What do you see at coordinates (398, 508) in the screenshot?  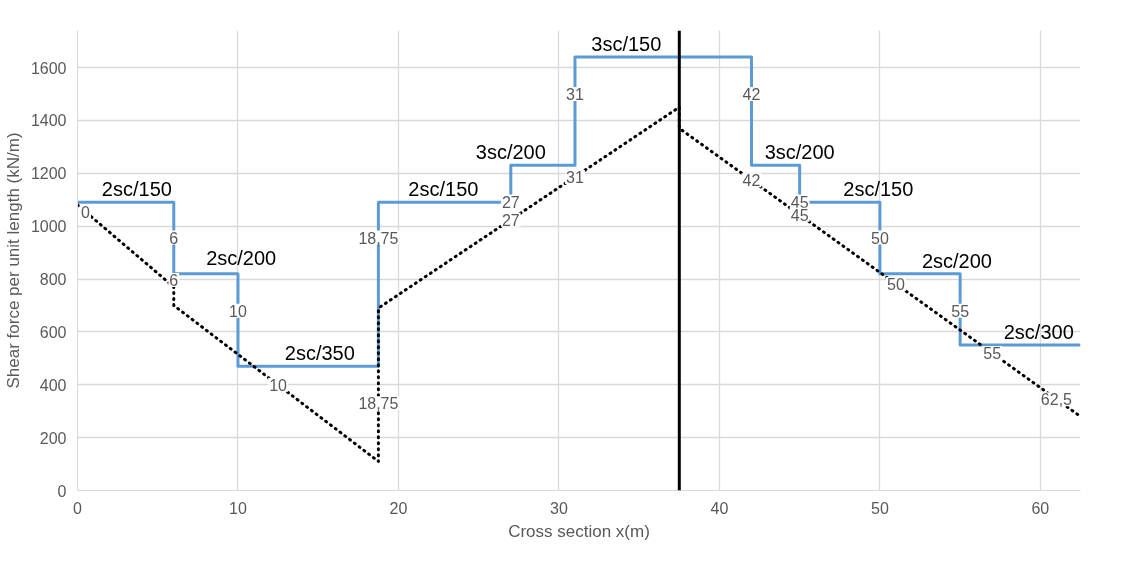 I see `x-tick-label: 20` at bounding box center [398, 508].